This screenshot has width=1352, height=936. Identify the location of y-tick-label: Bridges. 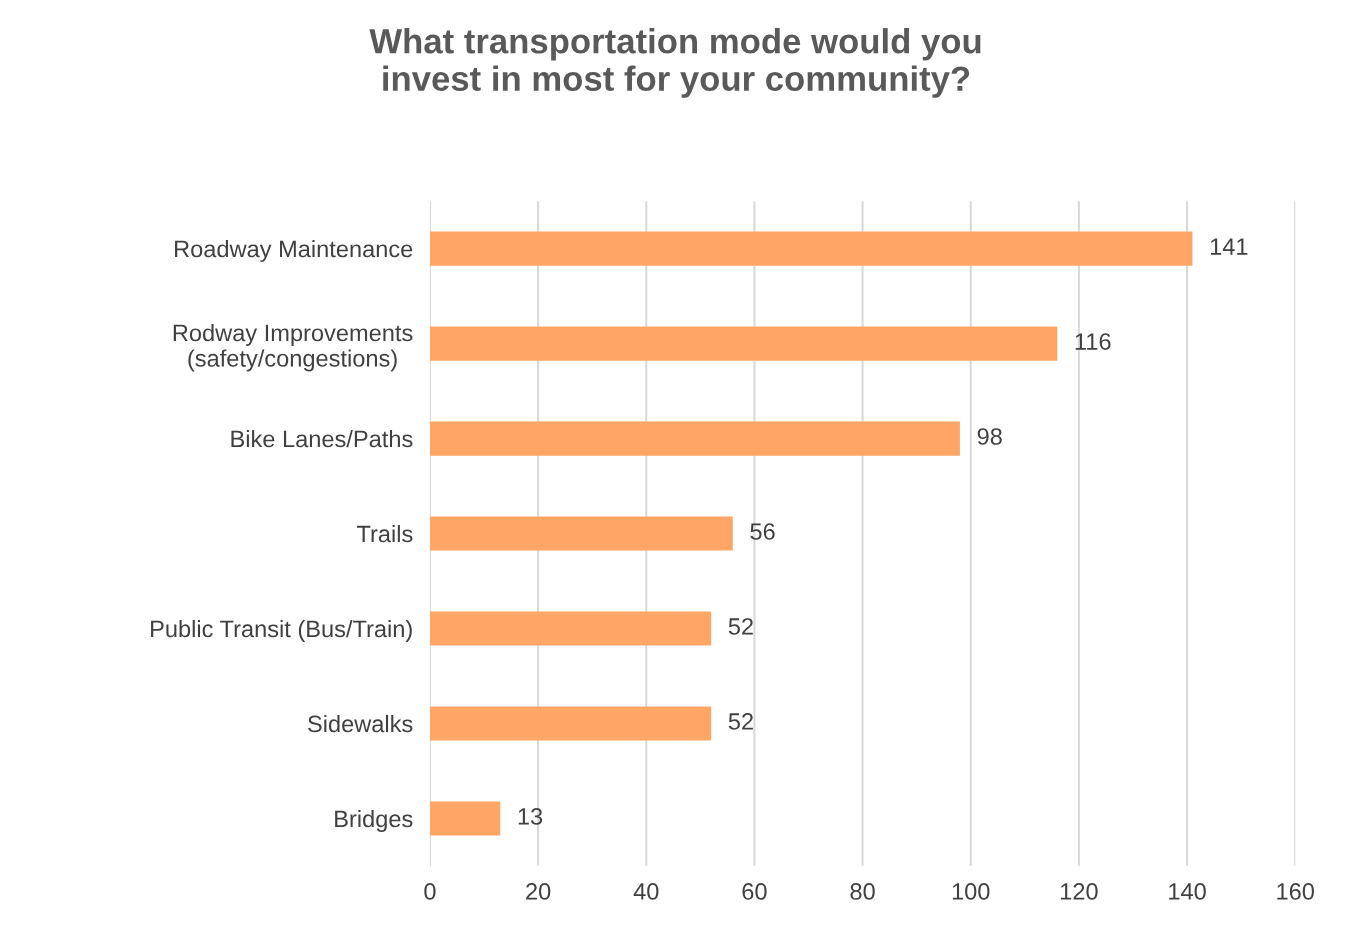
(374, 820).